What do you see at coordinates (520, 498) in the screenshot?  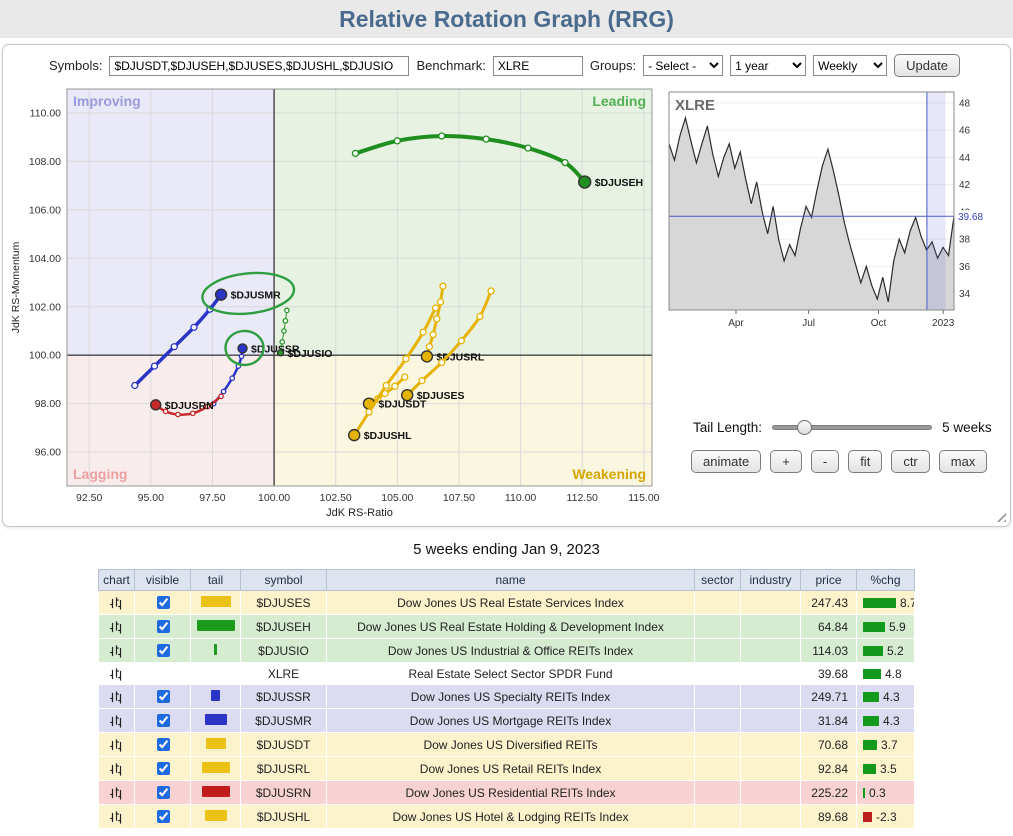 I see `svg-text: 110.00` at bounding box center [520, 498].